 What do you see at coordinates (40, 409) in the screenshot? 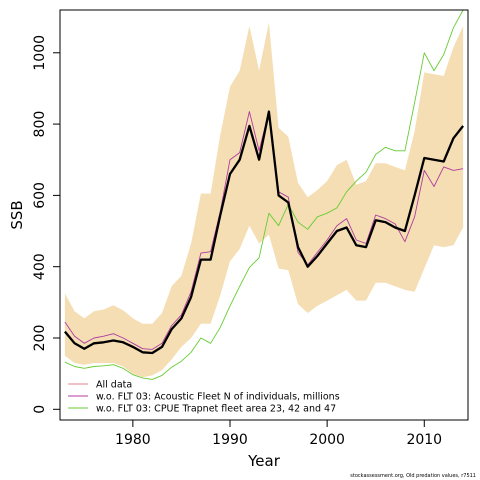
I see `y-tick-label: 0` at bounding box center [40, 409].